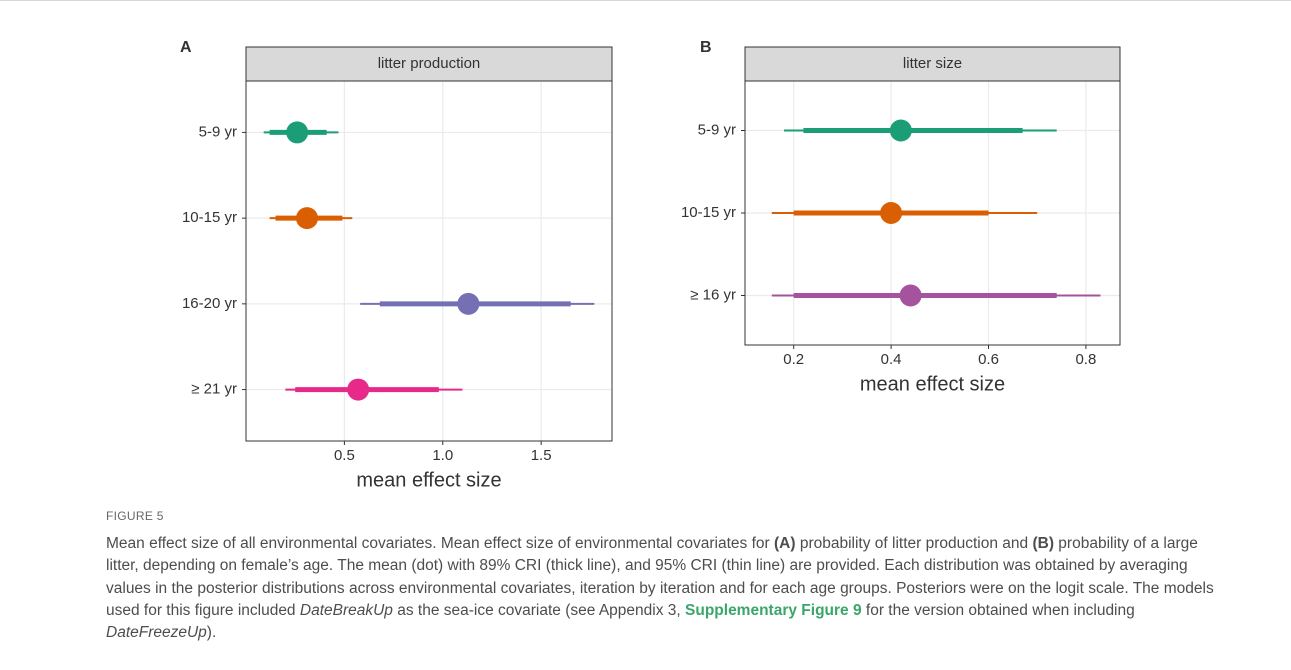 This screenshot has height=670, width=1291. What do you see at coordinates (706, 47) in the screenshot?
I see `panel-label: B` at bounding box center [706, 47].